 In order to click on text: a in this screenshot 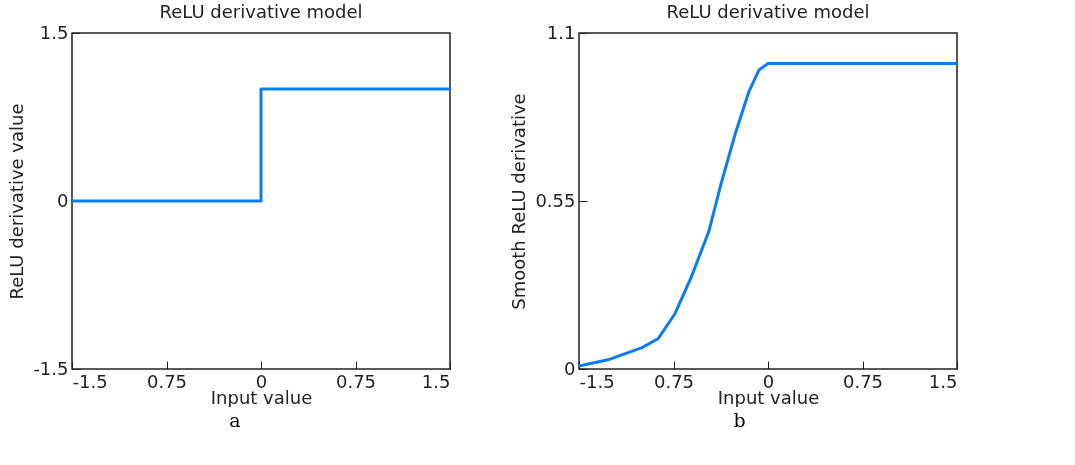, I will do `click(235, 420)`.